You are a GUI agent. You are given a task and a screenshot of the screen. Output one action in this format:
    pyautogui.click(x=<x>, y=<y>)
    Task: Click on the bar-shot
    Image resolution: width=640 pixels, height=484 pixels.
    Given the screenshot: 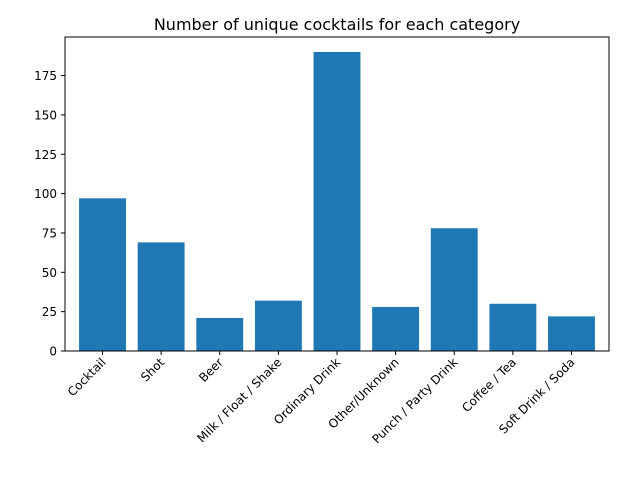 What is the action you would take?
    pyautogui.click(x=161, y=296)
    